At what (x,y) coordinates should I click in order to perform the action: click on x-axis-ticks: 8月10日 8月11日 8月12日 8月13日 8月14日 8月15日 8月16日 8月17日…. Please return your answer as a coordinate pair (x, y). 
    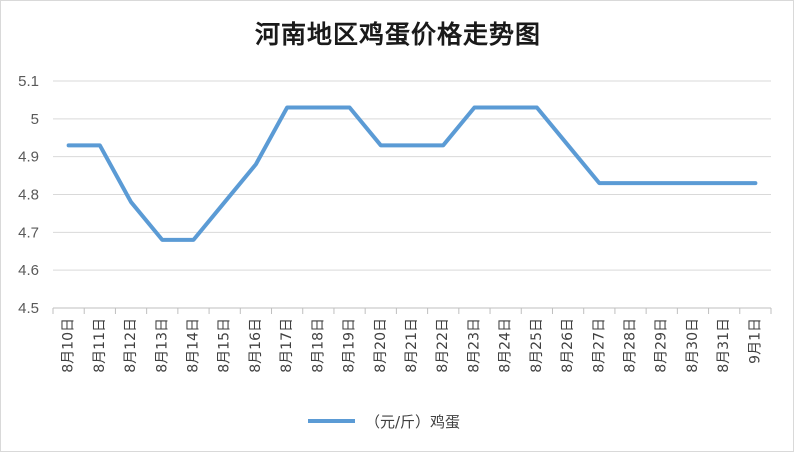
    Looking at the image, I should click on (412, 345).